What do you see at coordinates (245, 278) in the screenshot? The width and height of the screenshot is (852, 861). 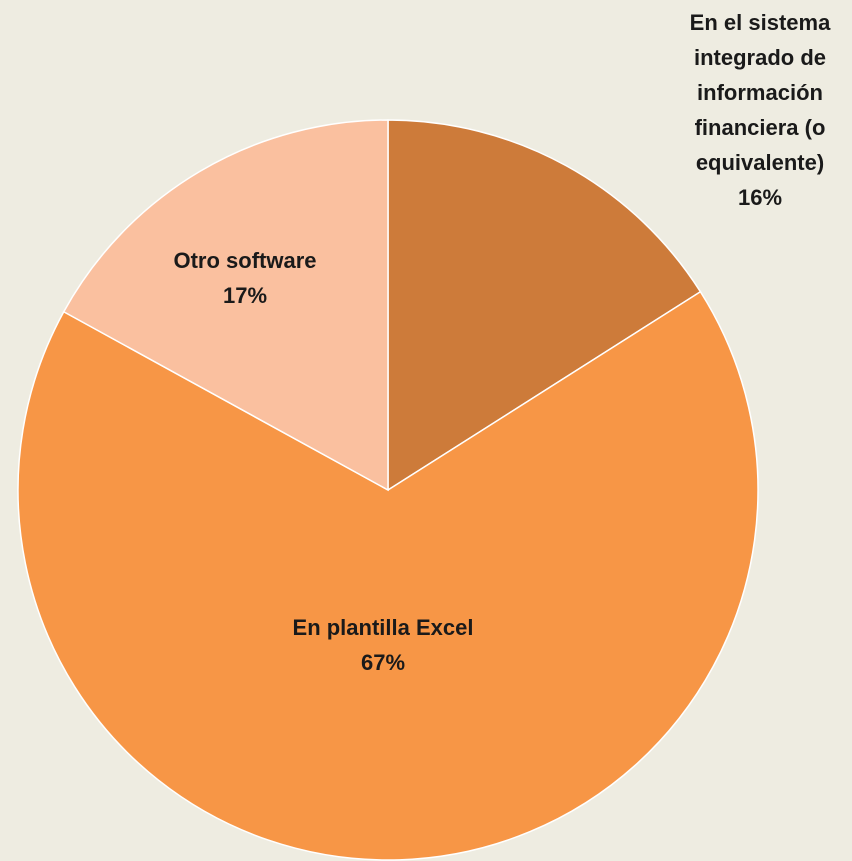 I see `slice-label: Otro software 17%` at bounding box center [245, 278].